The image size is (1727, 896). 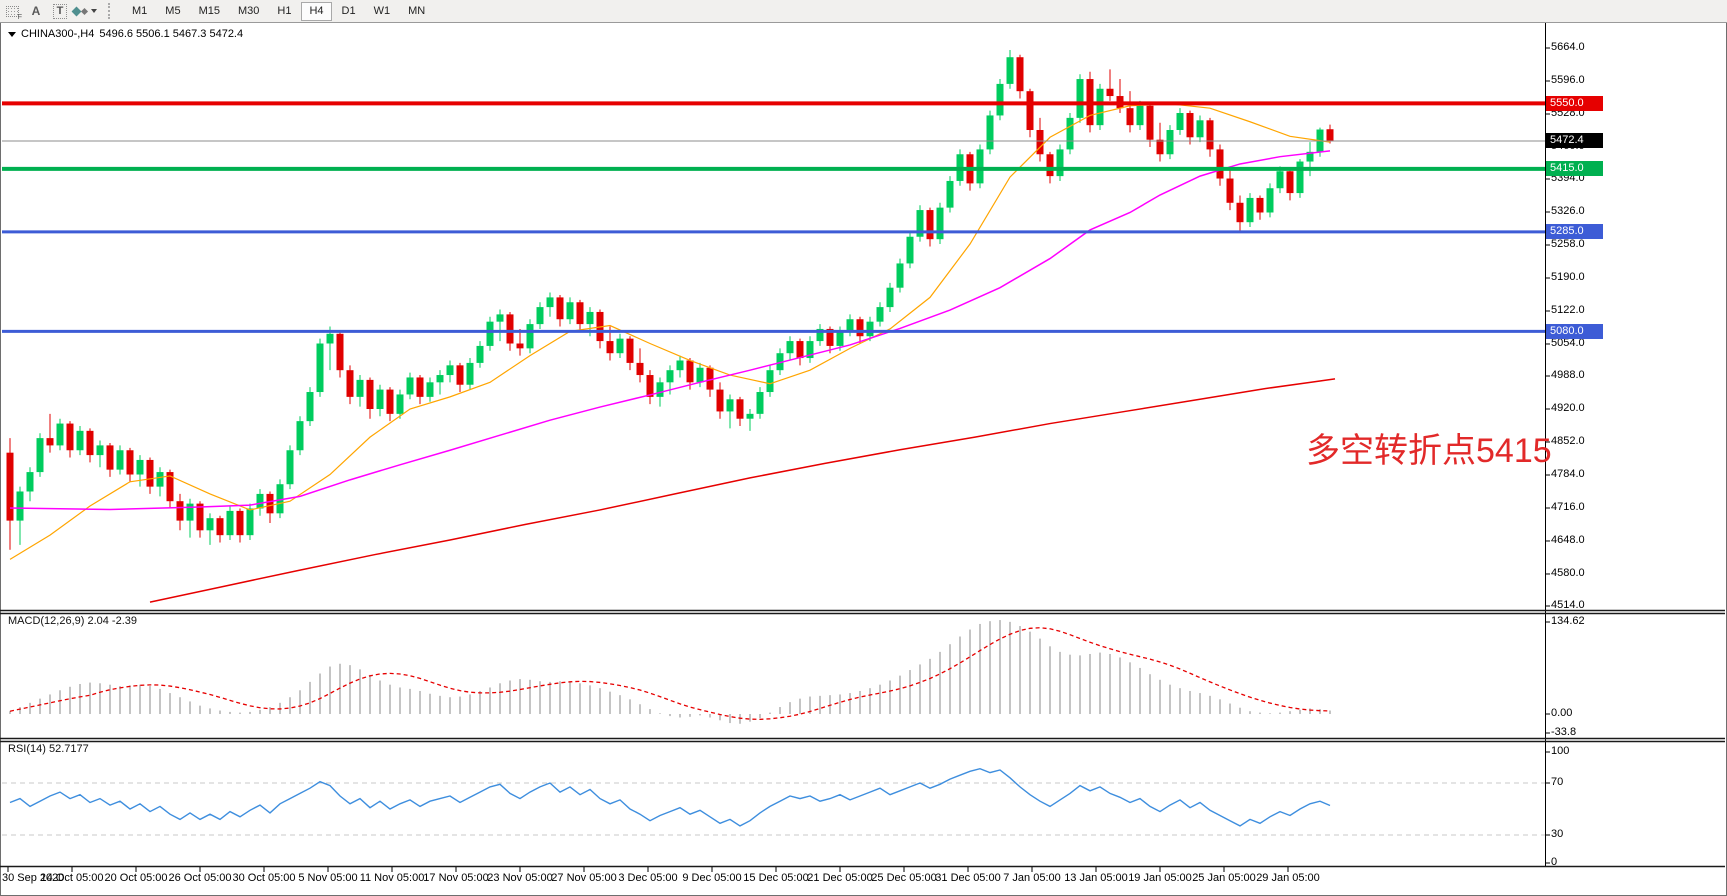 What do you see at coordinates (1568, 309) in the screenshot?
I see `price-axis-label: 5122.0` at bounding box center [1568, 309].